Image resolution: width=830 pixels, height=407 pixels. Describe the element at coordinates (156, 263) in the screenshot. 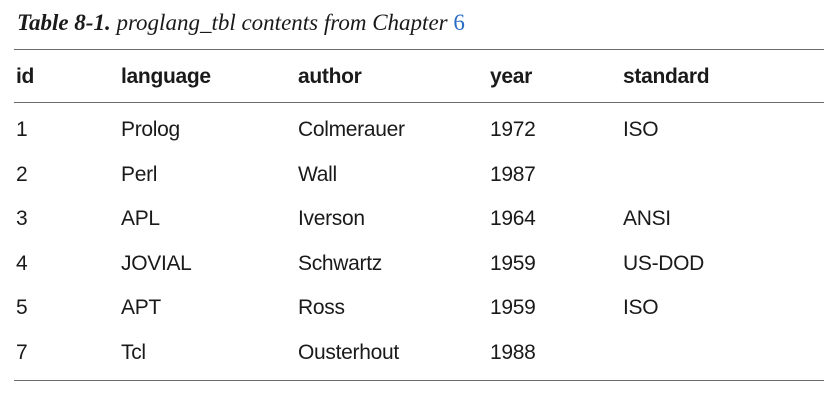

I see `cell-language: JOVIAL` at that location.